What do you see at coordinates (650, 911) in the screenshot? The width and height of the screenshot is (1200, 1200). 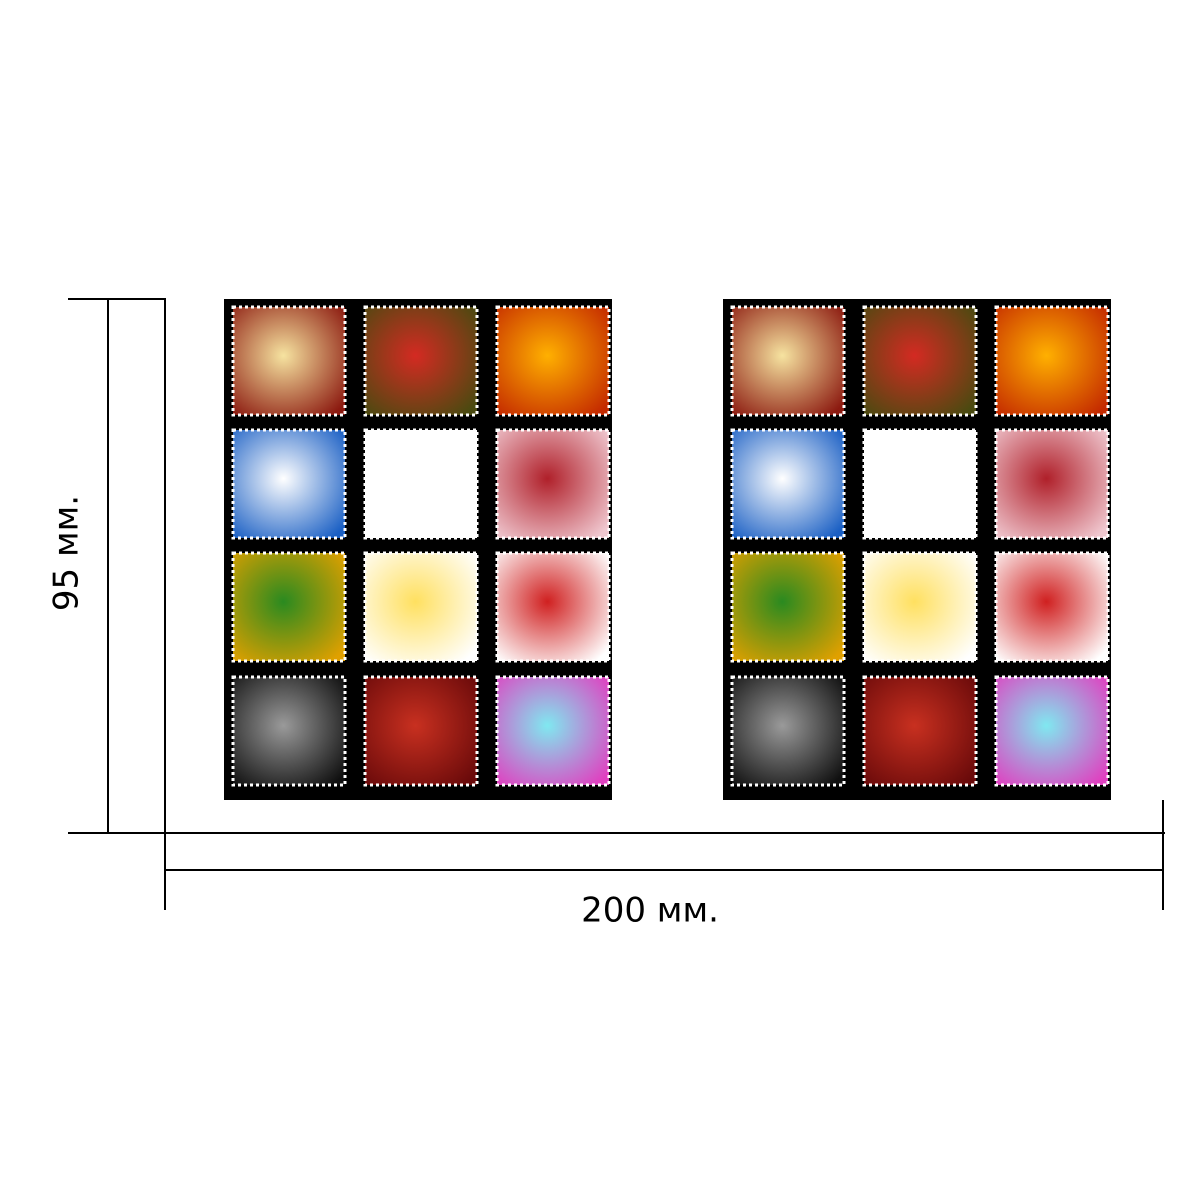 I see `width-label: 200 мм.` at bounding box center [650, 911].